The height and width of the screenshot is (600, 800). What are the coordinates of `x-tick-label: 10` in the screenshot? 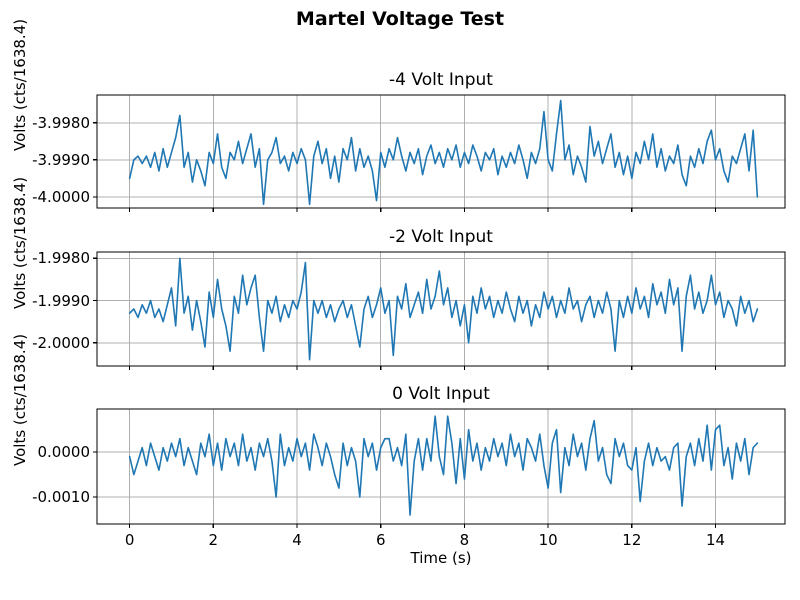 It's located at (548, 540).